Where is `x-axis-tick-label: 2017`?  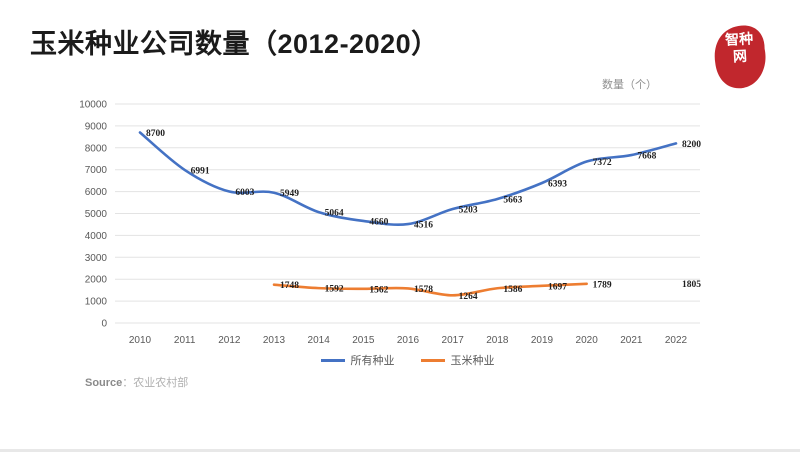 x-axis-tick-label: 2017 is located at coordinates (453, 340).